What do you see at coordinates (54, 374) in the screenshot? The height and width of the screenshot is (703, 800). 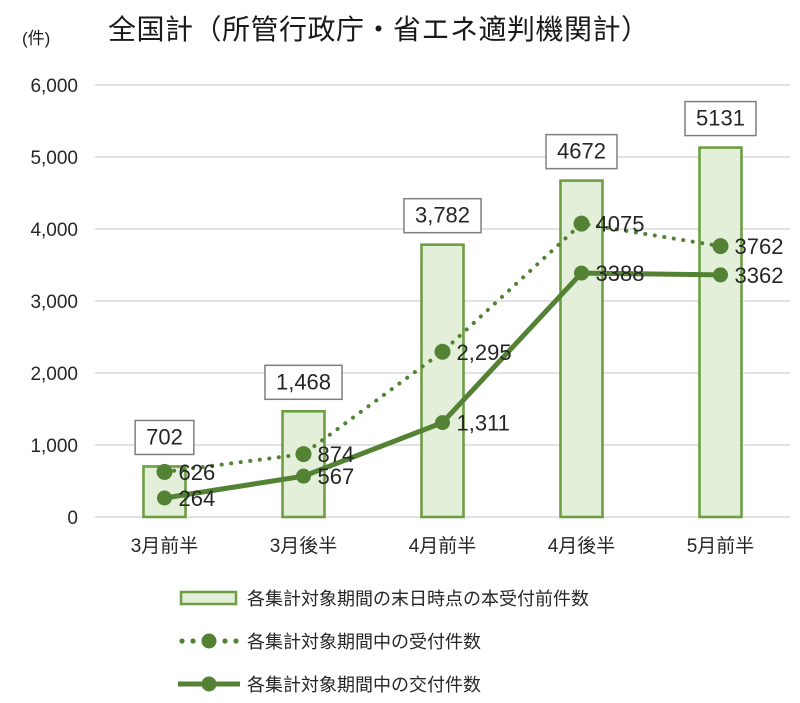 I see `y-tick-label: 2,000` at bounding box center [54, 374].